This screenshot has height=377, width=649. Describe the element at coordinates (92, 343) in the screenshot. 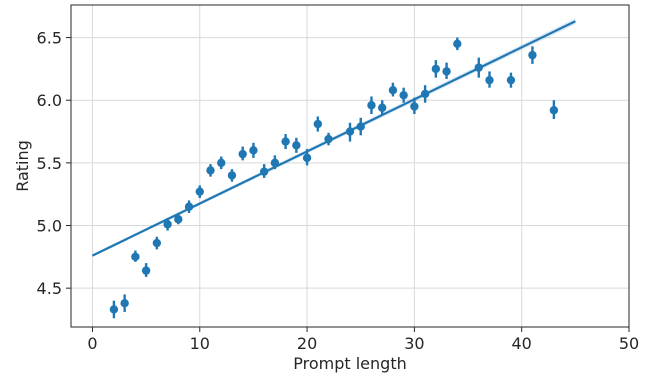

I see `x-tick-label: 0` at that location.